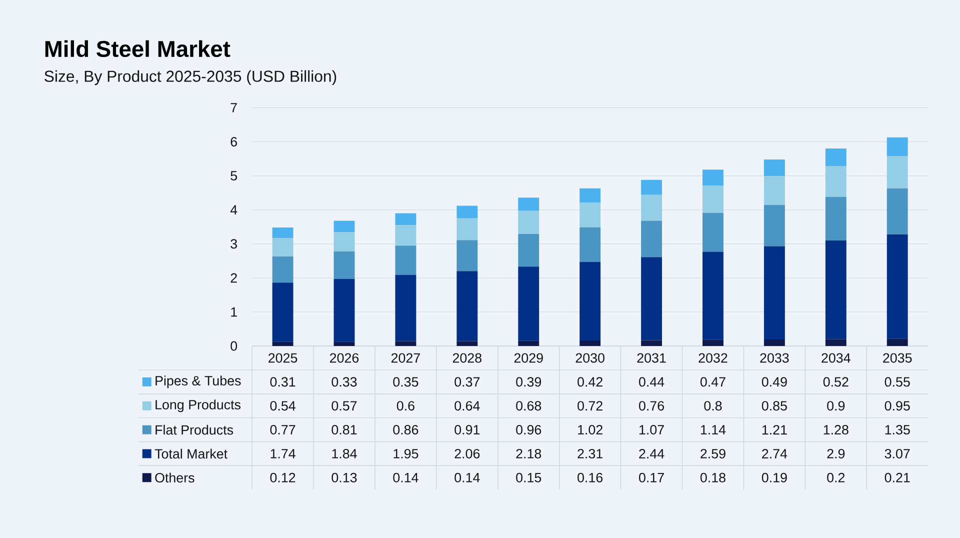  Describe the element at coordinates (774, 381) in the screenshot. I see `data-label: 0.49` at that location.